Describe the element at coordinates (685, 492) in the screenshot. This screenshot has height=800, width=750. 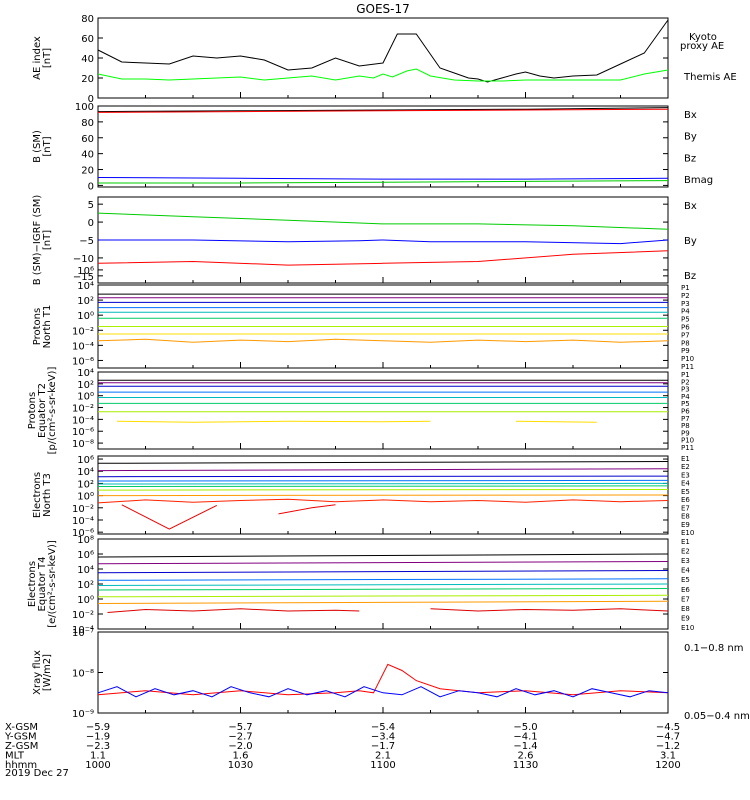
I see `legend-label: E5` at that location.